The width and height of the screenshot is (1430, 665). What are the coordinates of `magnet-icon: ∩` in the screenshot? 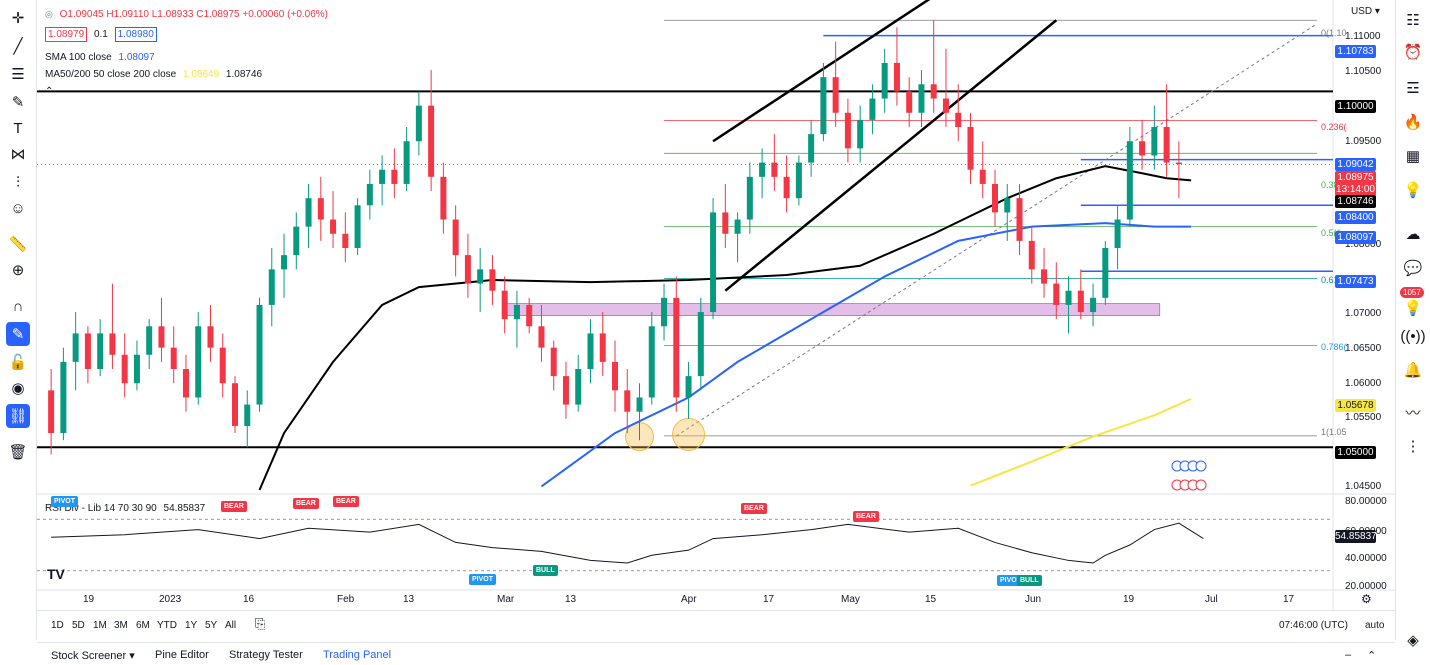 It's located at (18, 306).